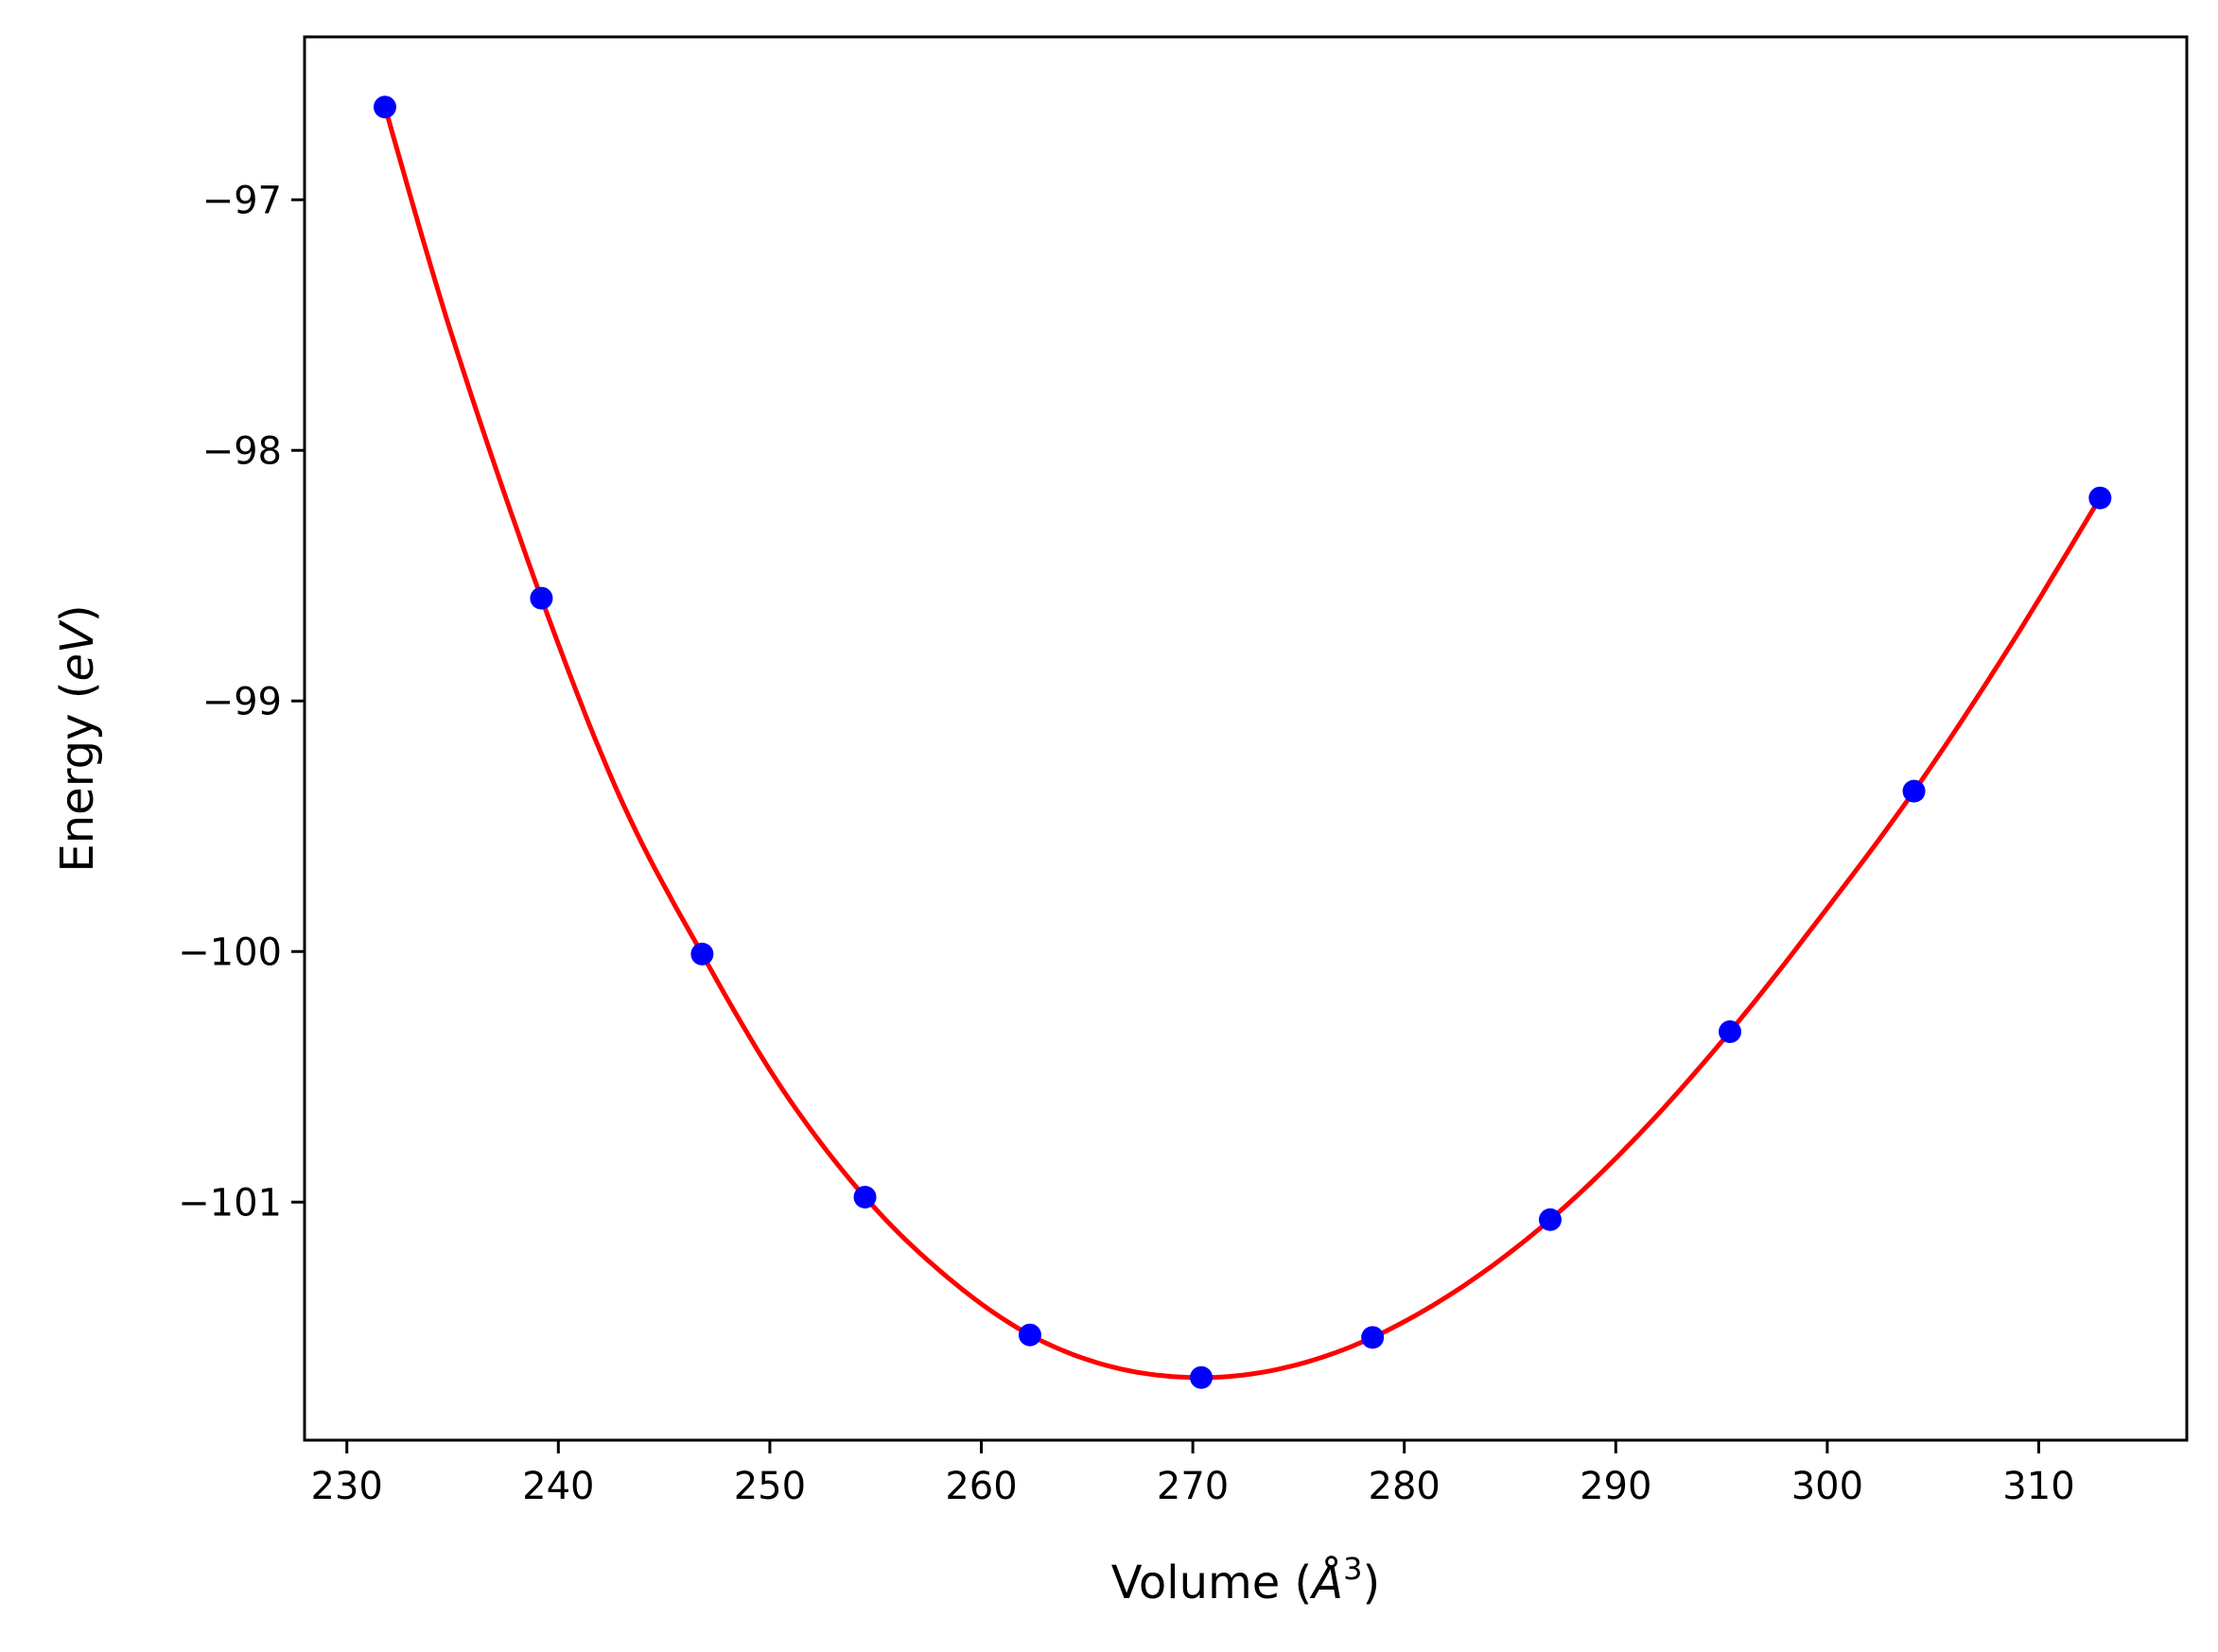  I want to click on x-axis-ticks: 230 240 250 260 270 280 290 300 310, so click(1193, 1474).